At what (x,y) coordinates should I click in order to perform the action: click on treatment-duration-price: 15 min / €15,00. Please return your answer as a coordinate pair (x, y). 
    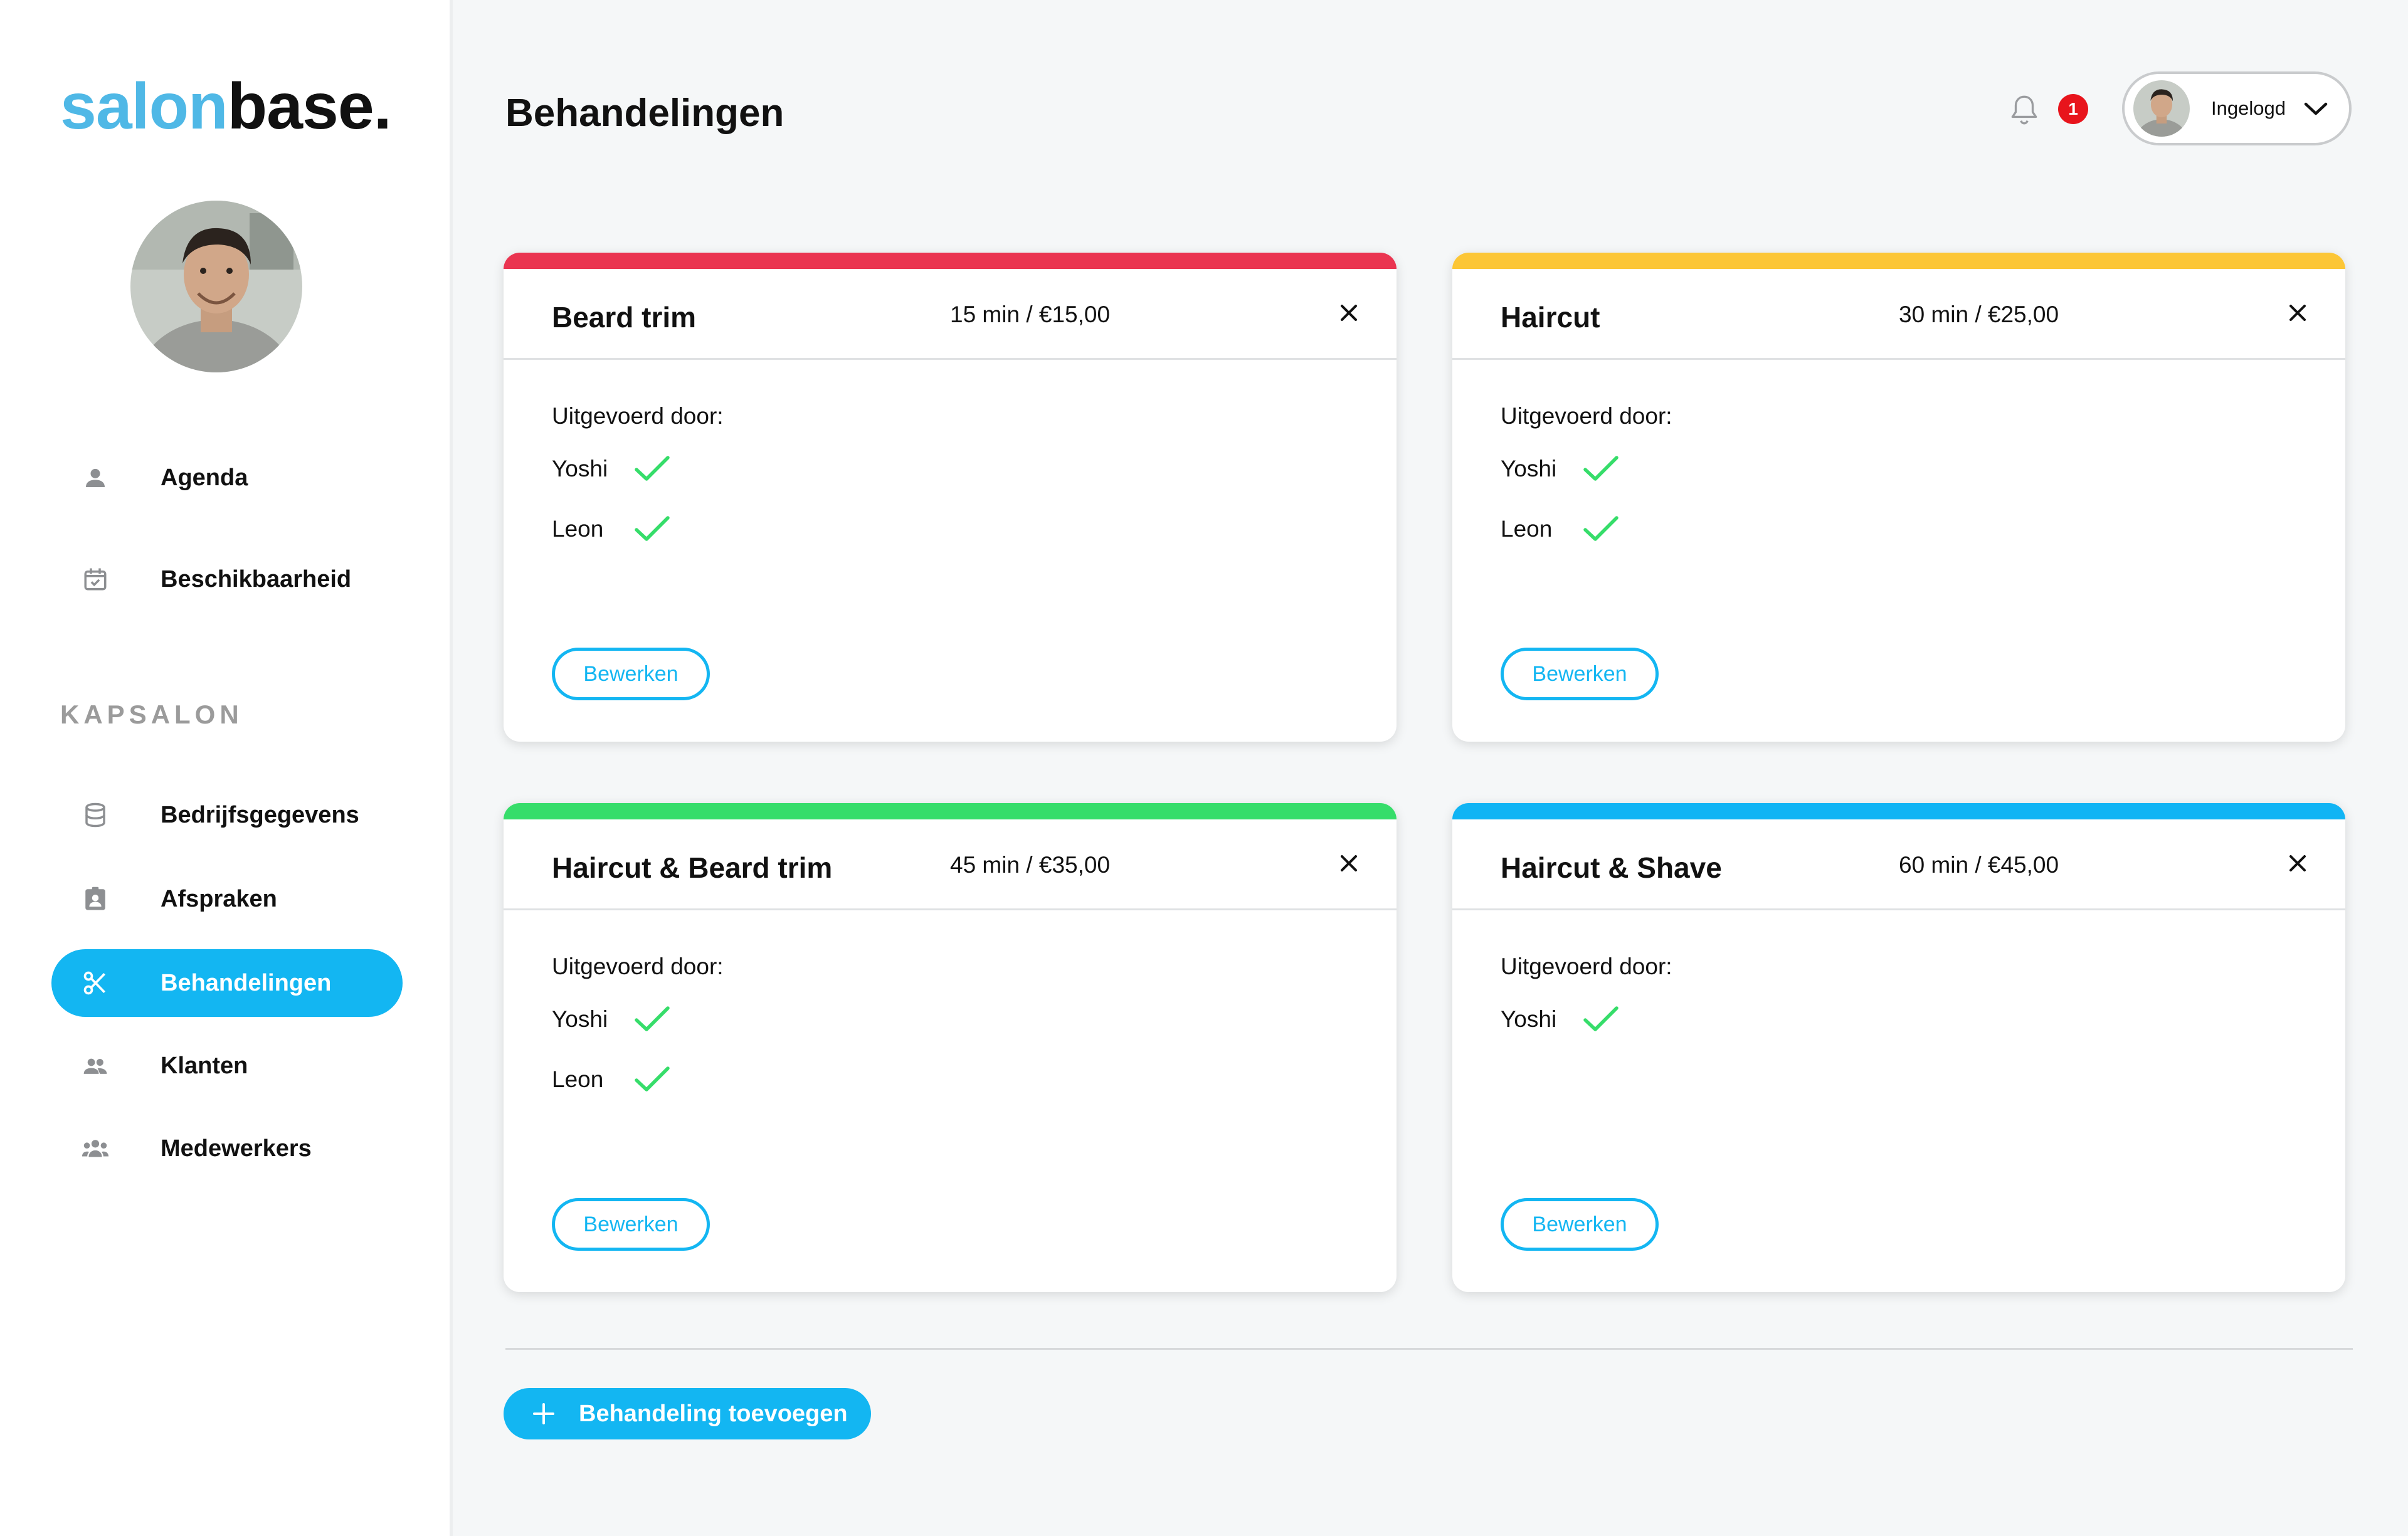
    Looking at the image, I should click on (1030, 314).